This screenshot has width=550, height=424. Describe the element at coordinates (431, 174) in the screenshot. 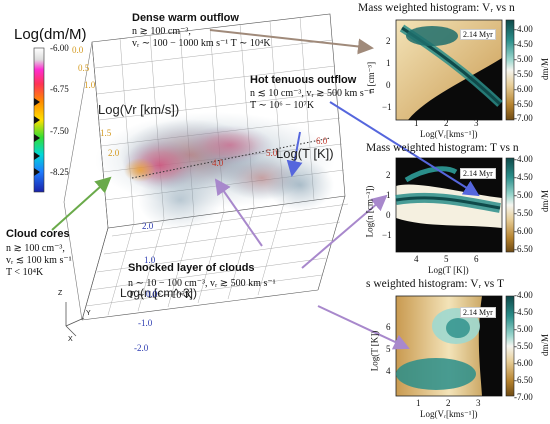

I see `hist2-upper-band` at that location.